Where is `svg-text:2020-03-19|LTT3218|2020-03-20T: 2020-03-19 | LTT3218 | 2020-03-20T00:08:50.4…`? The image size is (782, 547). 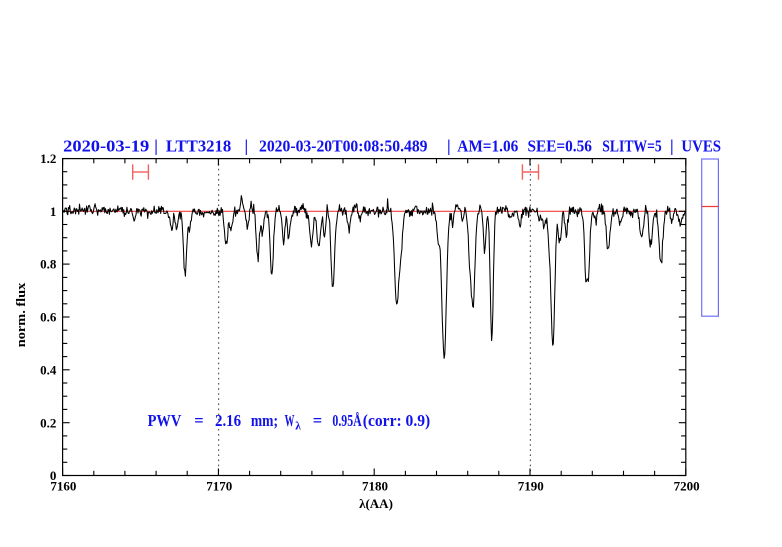
svg-text:2020-03-19|LTT3218|2020-03-20T: 2020-03-19 | LTT3218 | 2020-03-20T00:08:50.4… is located at coordinates (392, 145).